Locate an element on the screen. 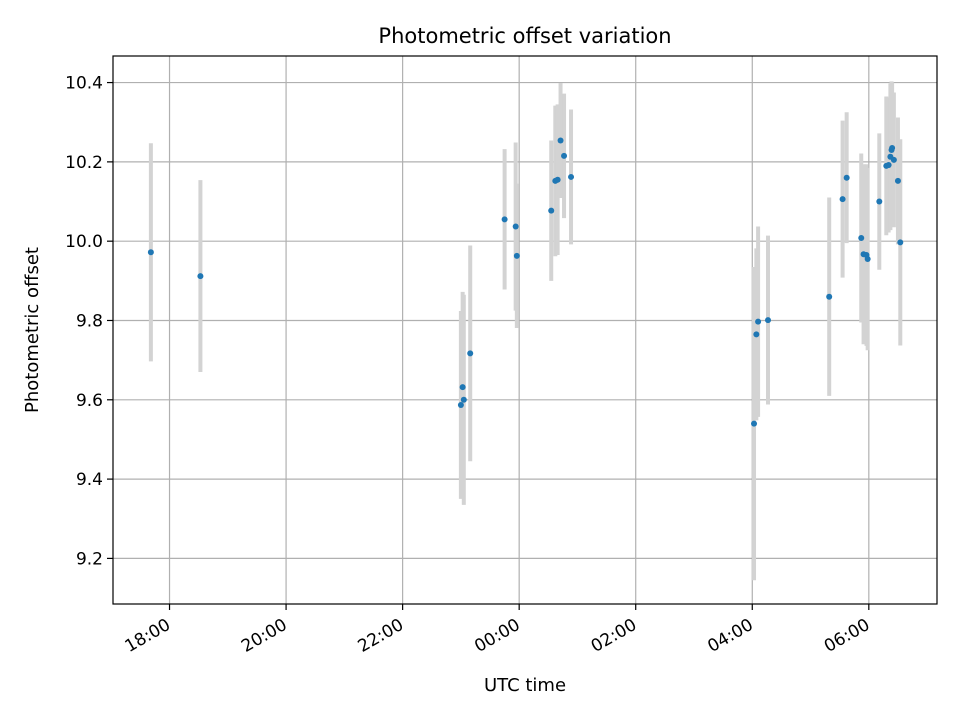  x-axis-label: UTC time is located at coordinates (525, 685).